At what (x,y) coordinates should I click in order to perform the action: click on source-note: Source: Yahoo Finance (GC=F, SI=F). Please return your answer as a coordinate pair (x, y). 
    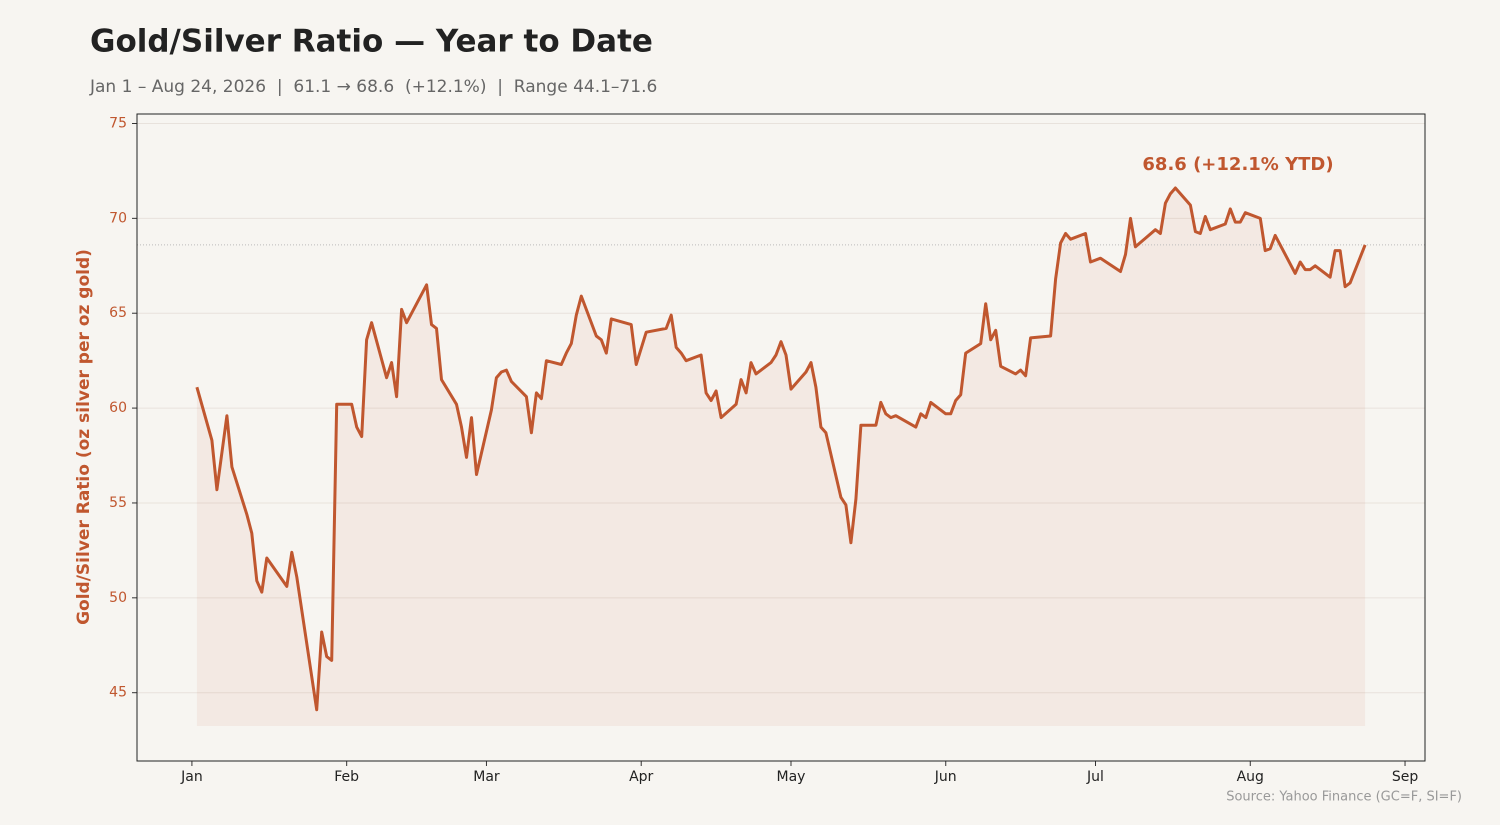
    Looking at the image, I should click on (1344, 797).